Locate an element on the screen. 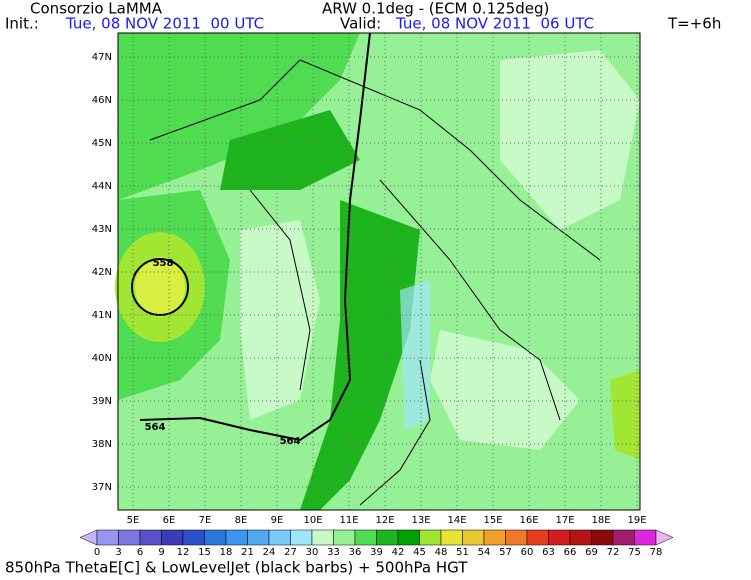 The height and width of the screenshot is (580, 751). lat-label: 47N is located at coordinates (102, 57).